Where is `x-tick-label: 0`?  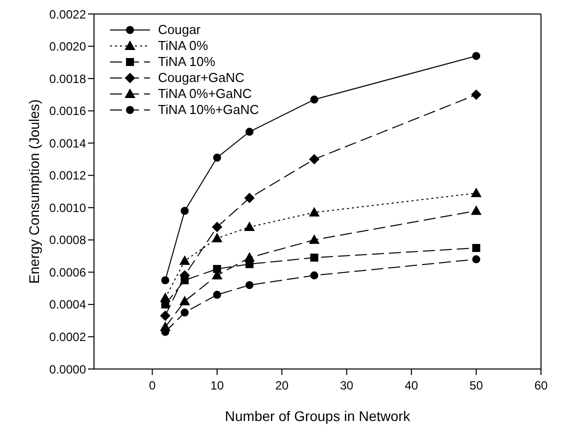 x-tick-label: 0 is located at coordinates (152, 385).